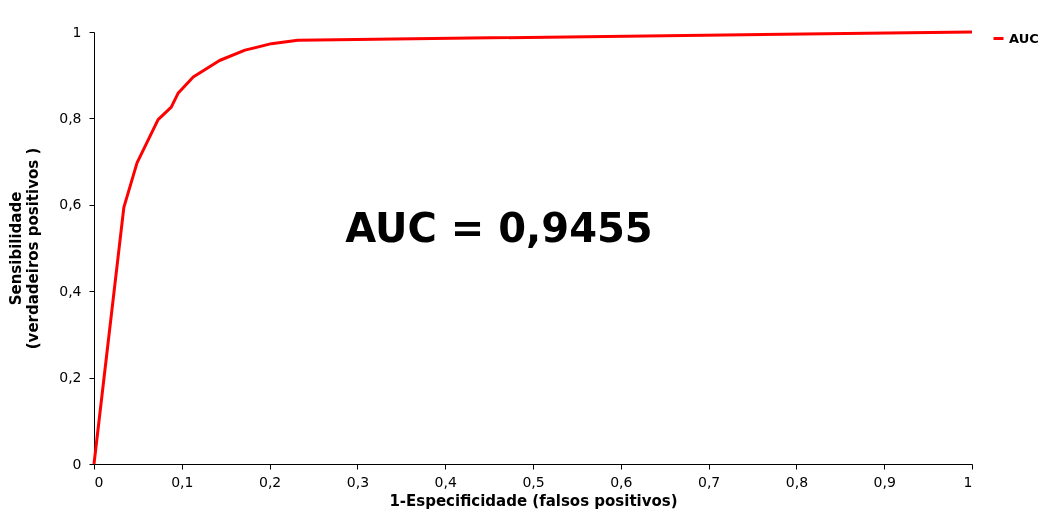 This screenshot has height=513, width=1049. Describe the element at coordinates (1024, 38) in the screenshot. I see `legend-label: AUC` at that location.